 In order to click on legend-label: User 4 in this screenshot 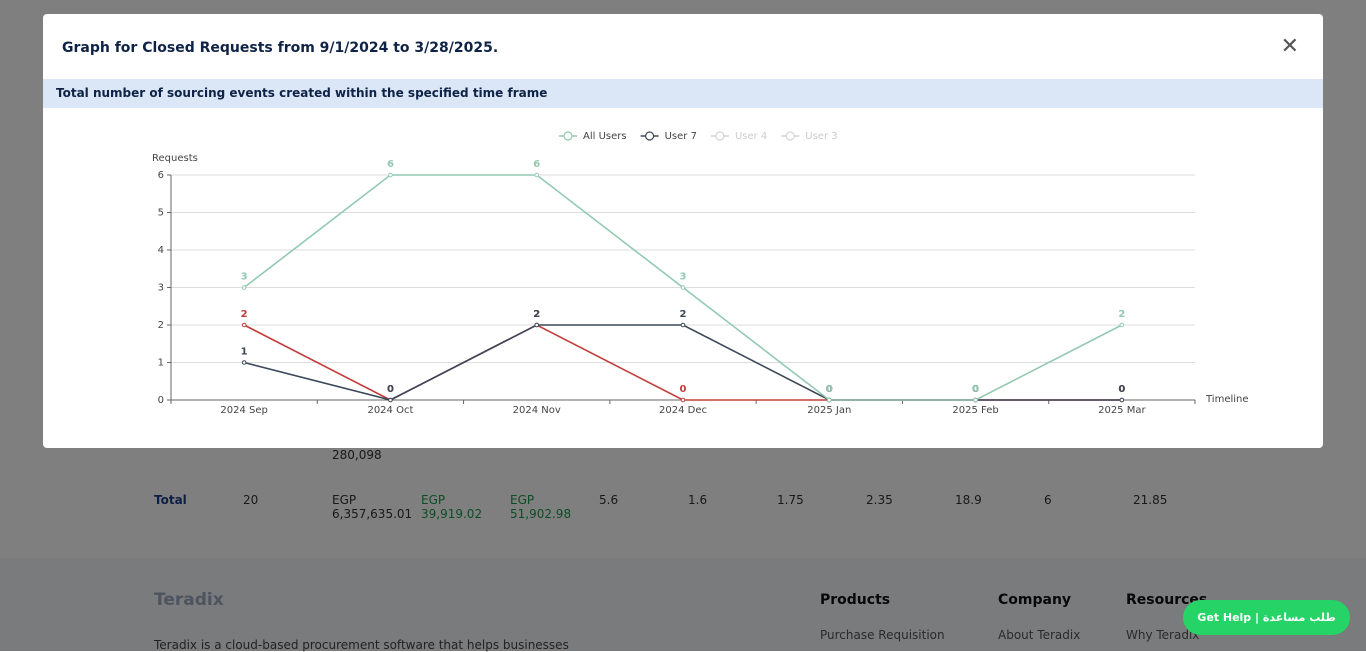, I will do `click(751, 136)`.